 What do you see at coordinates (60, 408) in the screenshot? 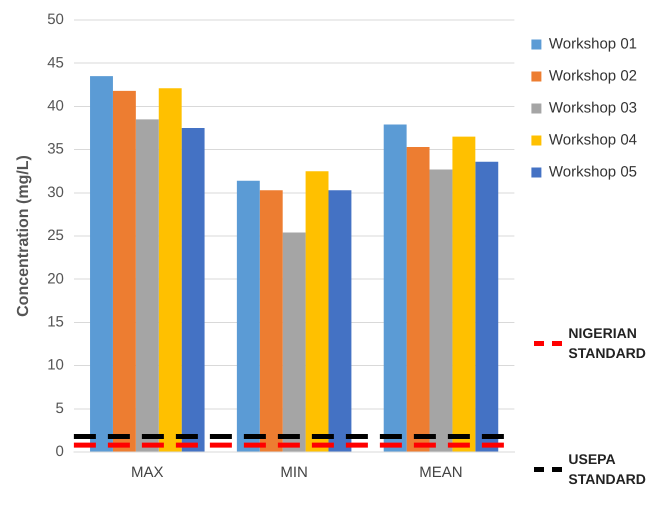
I see `y-tick-label: 5` at bounding box center [60, 408].